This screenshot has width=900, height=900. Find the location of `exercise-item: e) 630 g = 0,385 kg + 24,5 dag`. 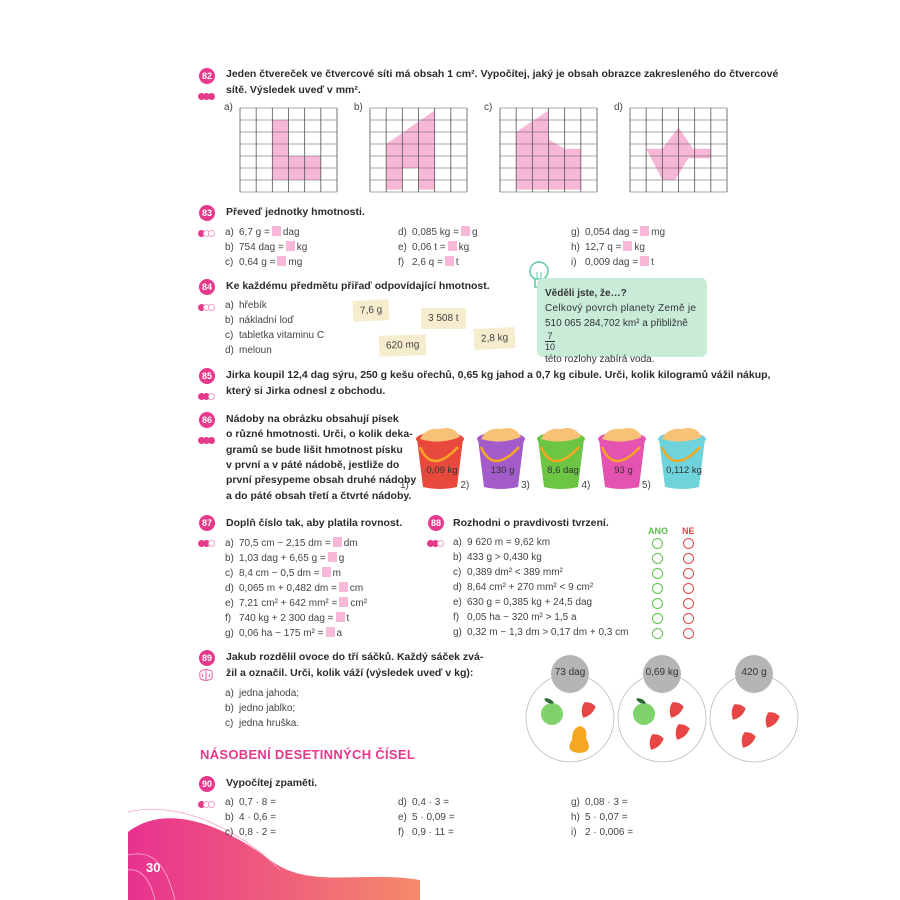

exercise-item: e) 630 g = 0,385 kg + 24,5 dag is located at coordinates (522, 602).